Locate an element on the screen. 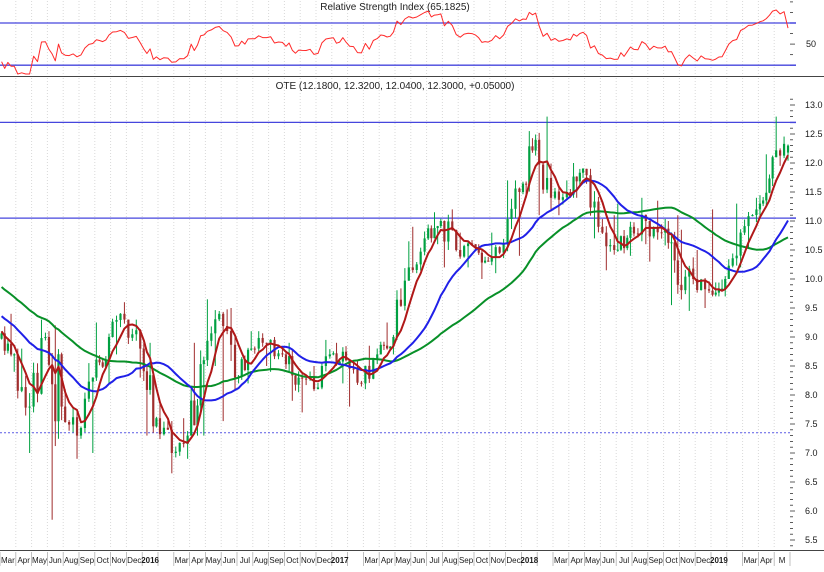 Image resolution: width=824 pixels, height=572 pixels. svg-text: 10.0 is located at coordinates (814, 279).